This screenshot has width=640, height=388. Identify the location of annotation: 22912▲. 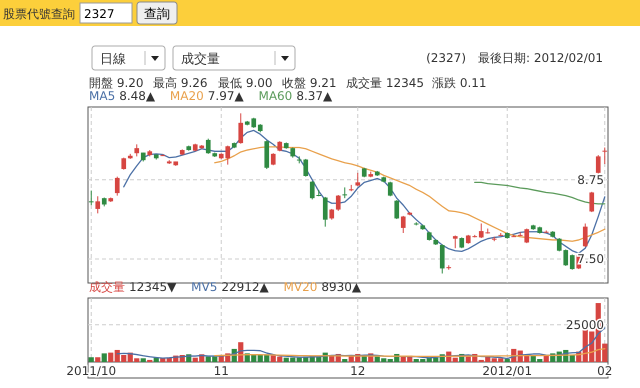
(245, 287).